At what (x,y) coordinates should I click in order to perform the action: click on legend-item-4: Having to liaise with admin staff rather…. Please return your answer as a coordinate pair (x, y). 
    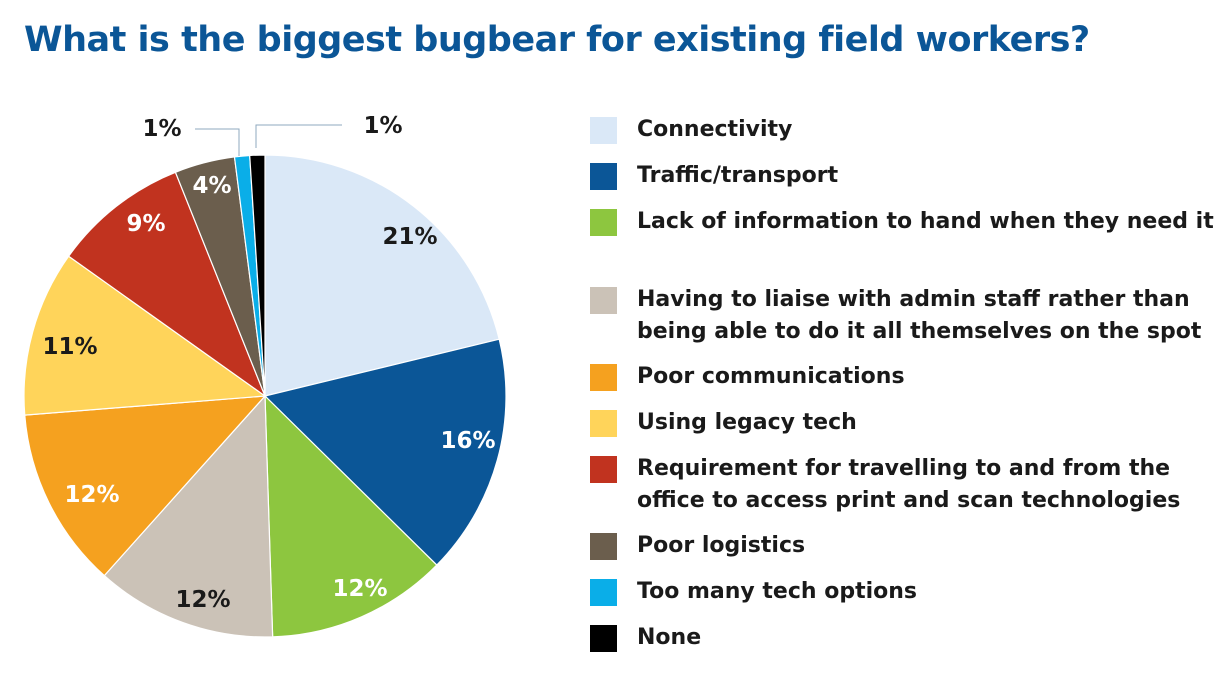
    Looking at the image, I should click on (902, 316).